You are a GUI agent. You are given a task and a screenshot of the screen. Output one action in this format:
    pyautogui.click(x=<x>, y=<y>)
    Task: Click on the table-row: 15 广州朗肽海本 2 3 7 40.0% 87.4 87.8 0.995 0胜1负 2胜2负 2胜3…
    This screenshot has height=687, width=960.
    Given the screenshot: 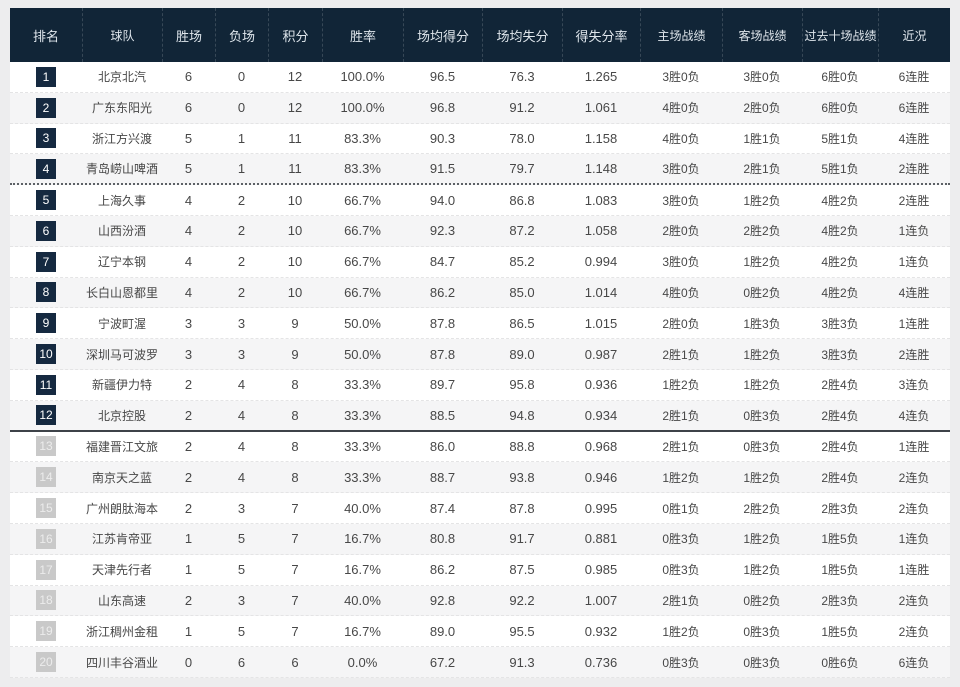 What is the action you would take?
    pyautogui.click(x=480, y=508)
    